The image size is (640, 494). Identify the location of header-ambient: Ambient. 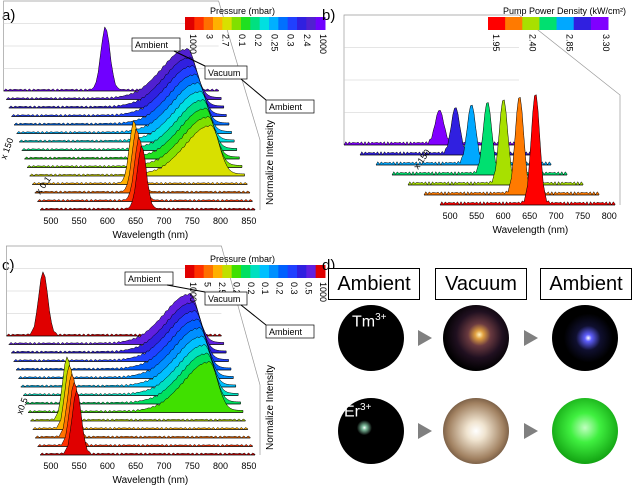
(374, 284).